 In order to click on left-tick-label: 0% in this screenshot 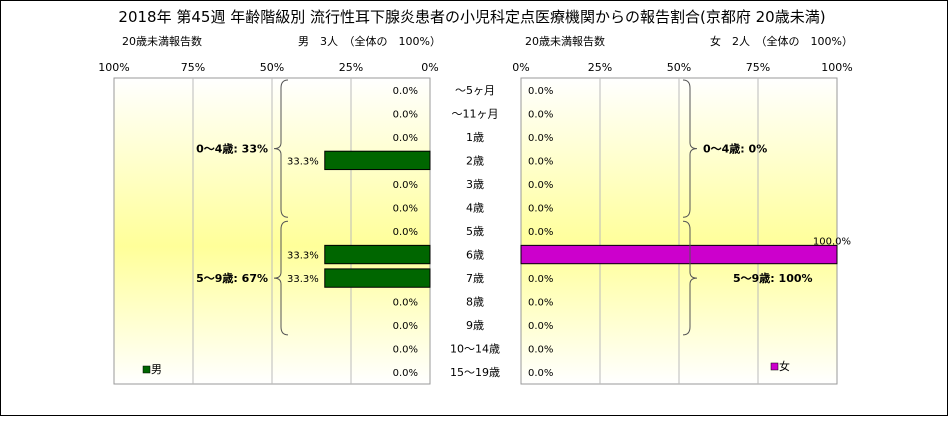, I will do `click(429, 67)`.